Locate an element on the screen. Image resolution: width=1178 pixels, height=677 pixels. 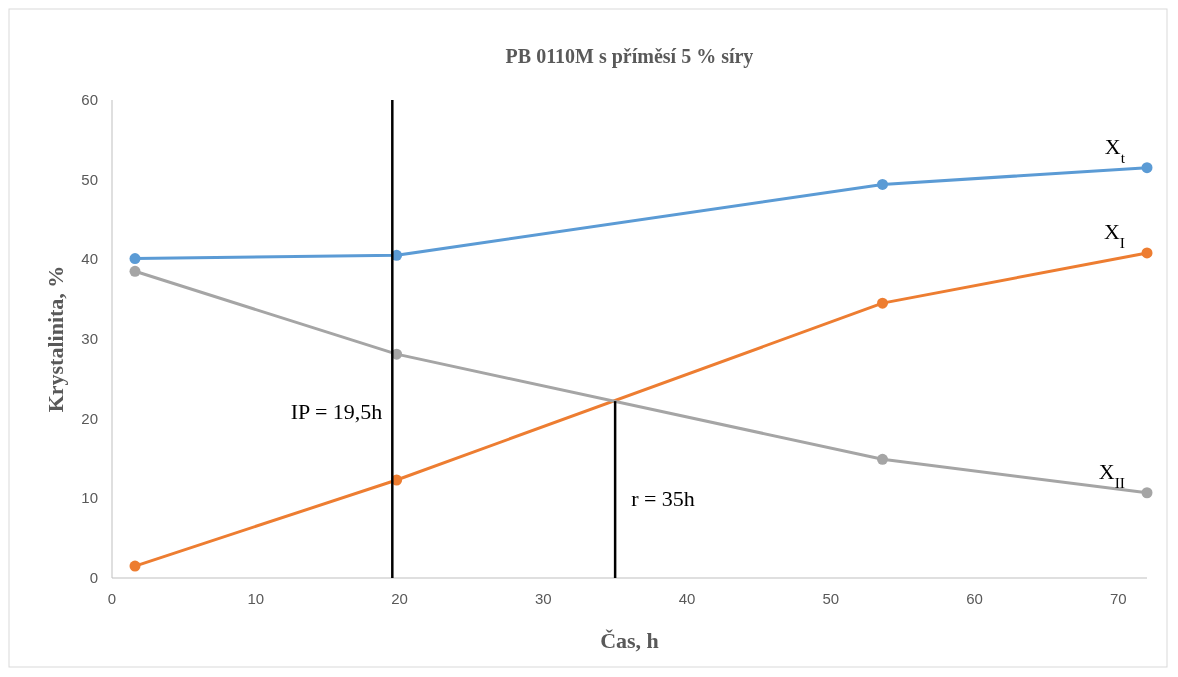
x-axis-title: Čas, h is located at coordinates (629, 640).